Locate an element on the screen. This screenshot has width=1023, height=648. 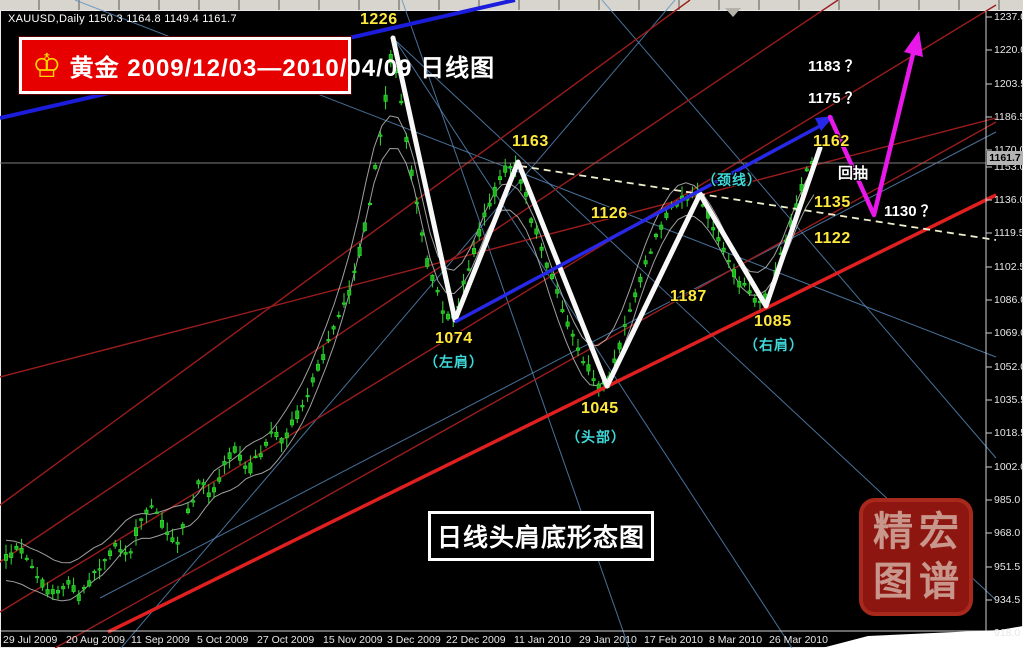
symbol-title: XAUUSD,Daily 1150.3 1164.8 1149.4 1161.7 is located at coordinates (122, 19).